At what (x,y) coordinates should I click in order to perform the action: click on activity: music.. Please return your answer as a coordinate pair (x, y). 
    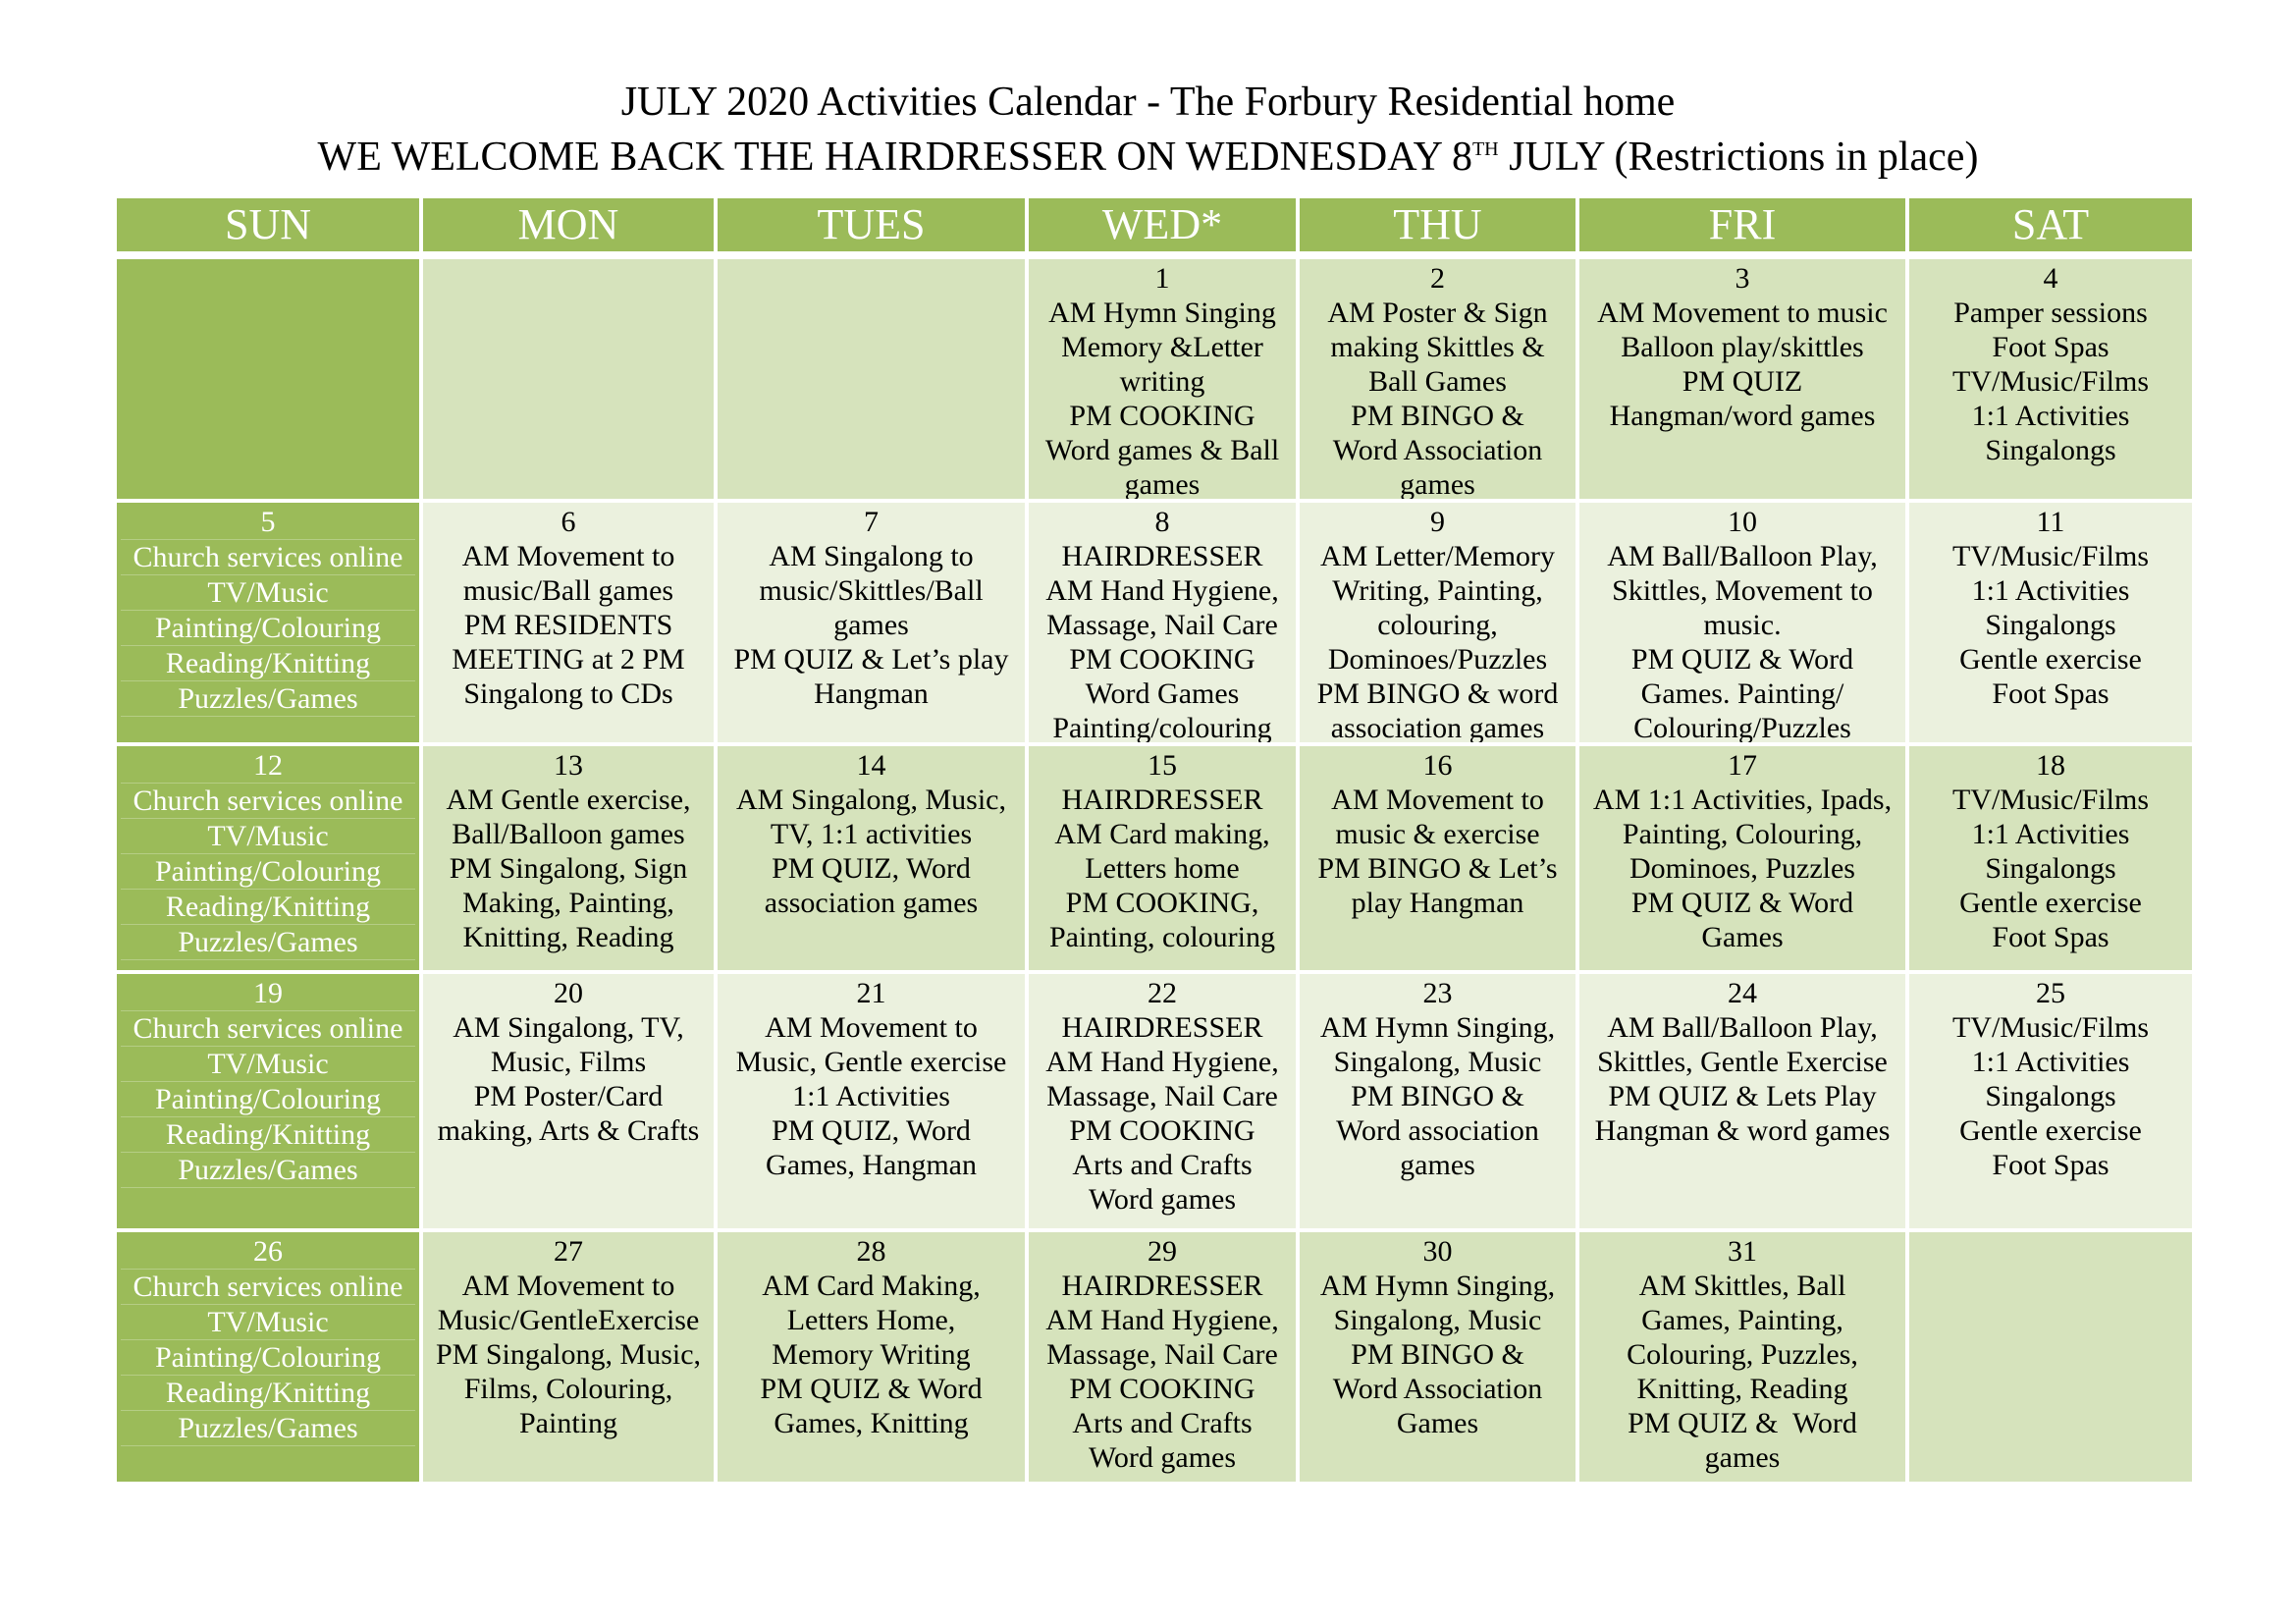
    Looking at the image, I should click on (1742, 625).